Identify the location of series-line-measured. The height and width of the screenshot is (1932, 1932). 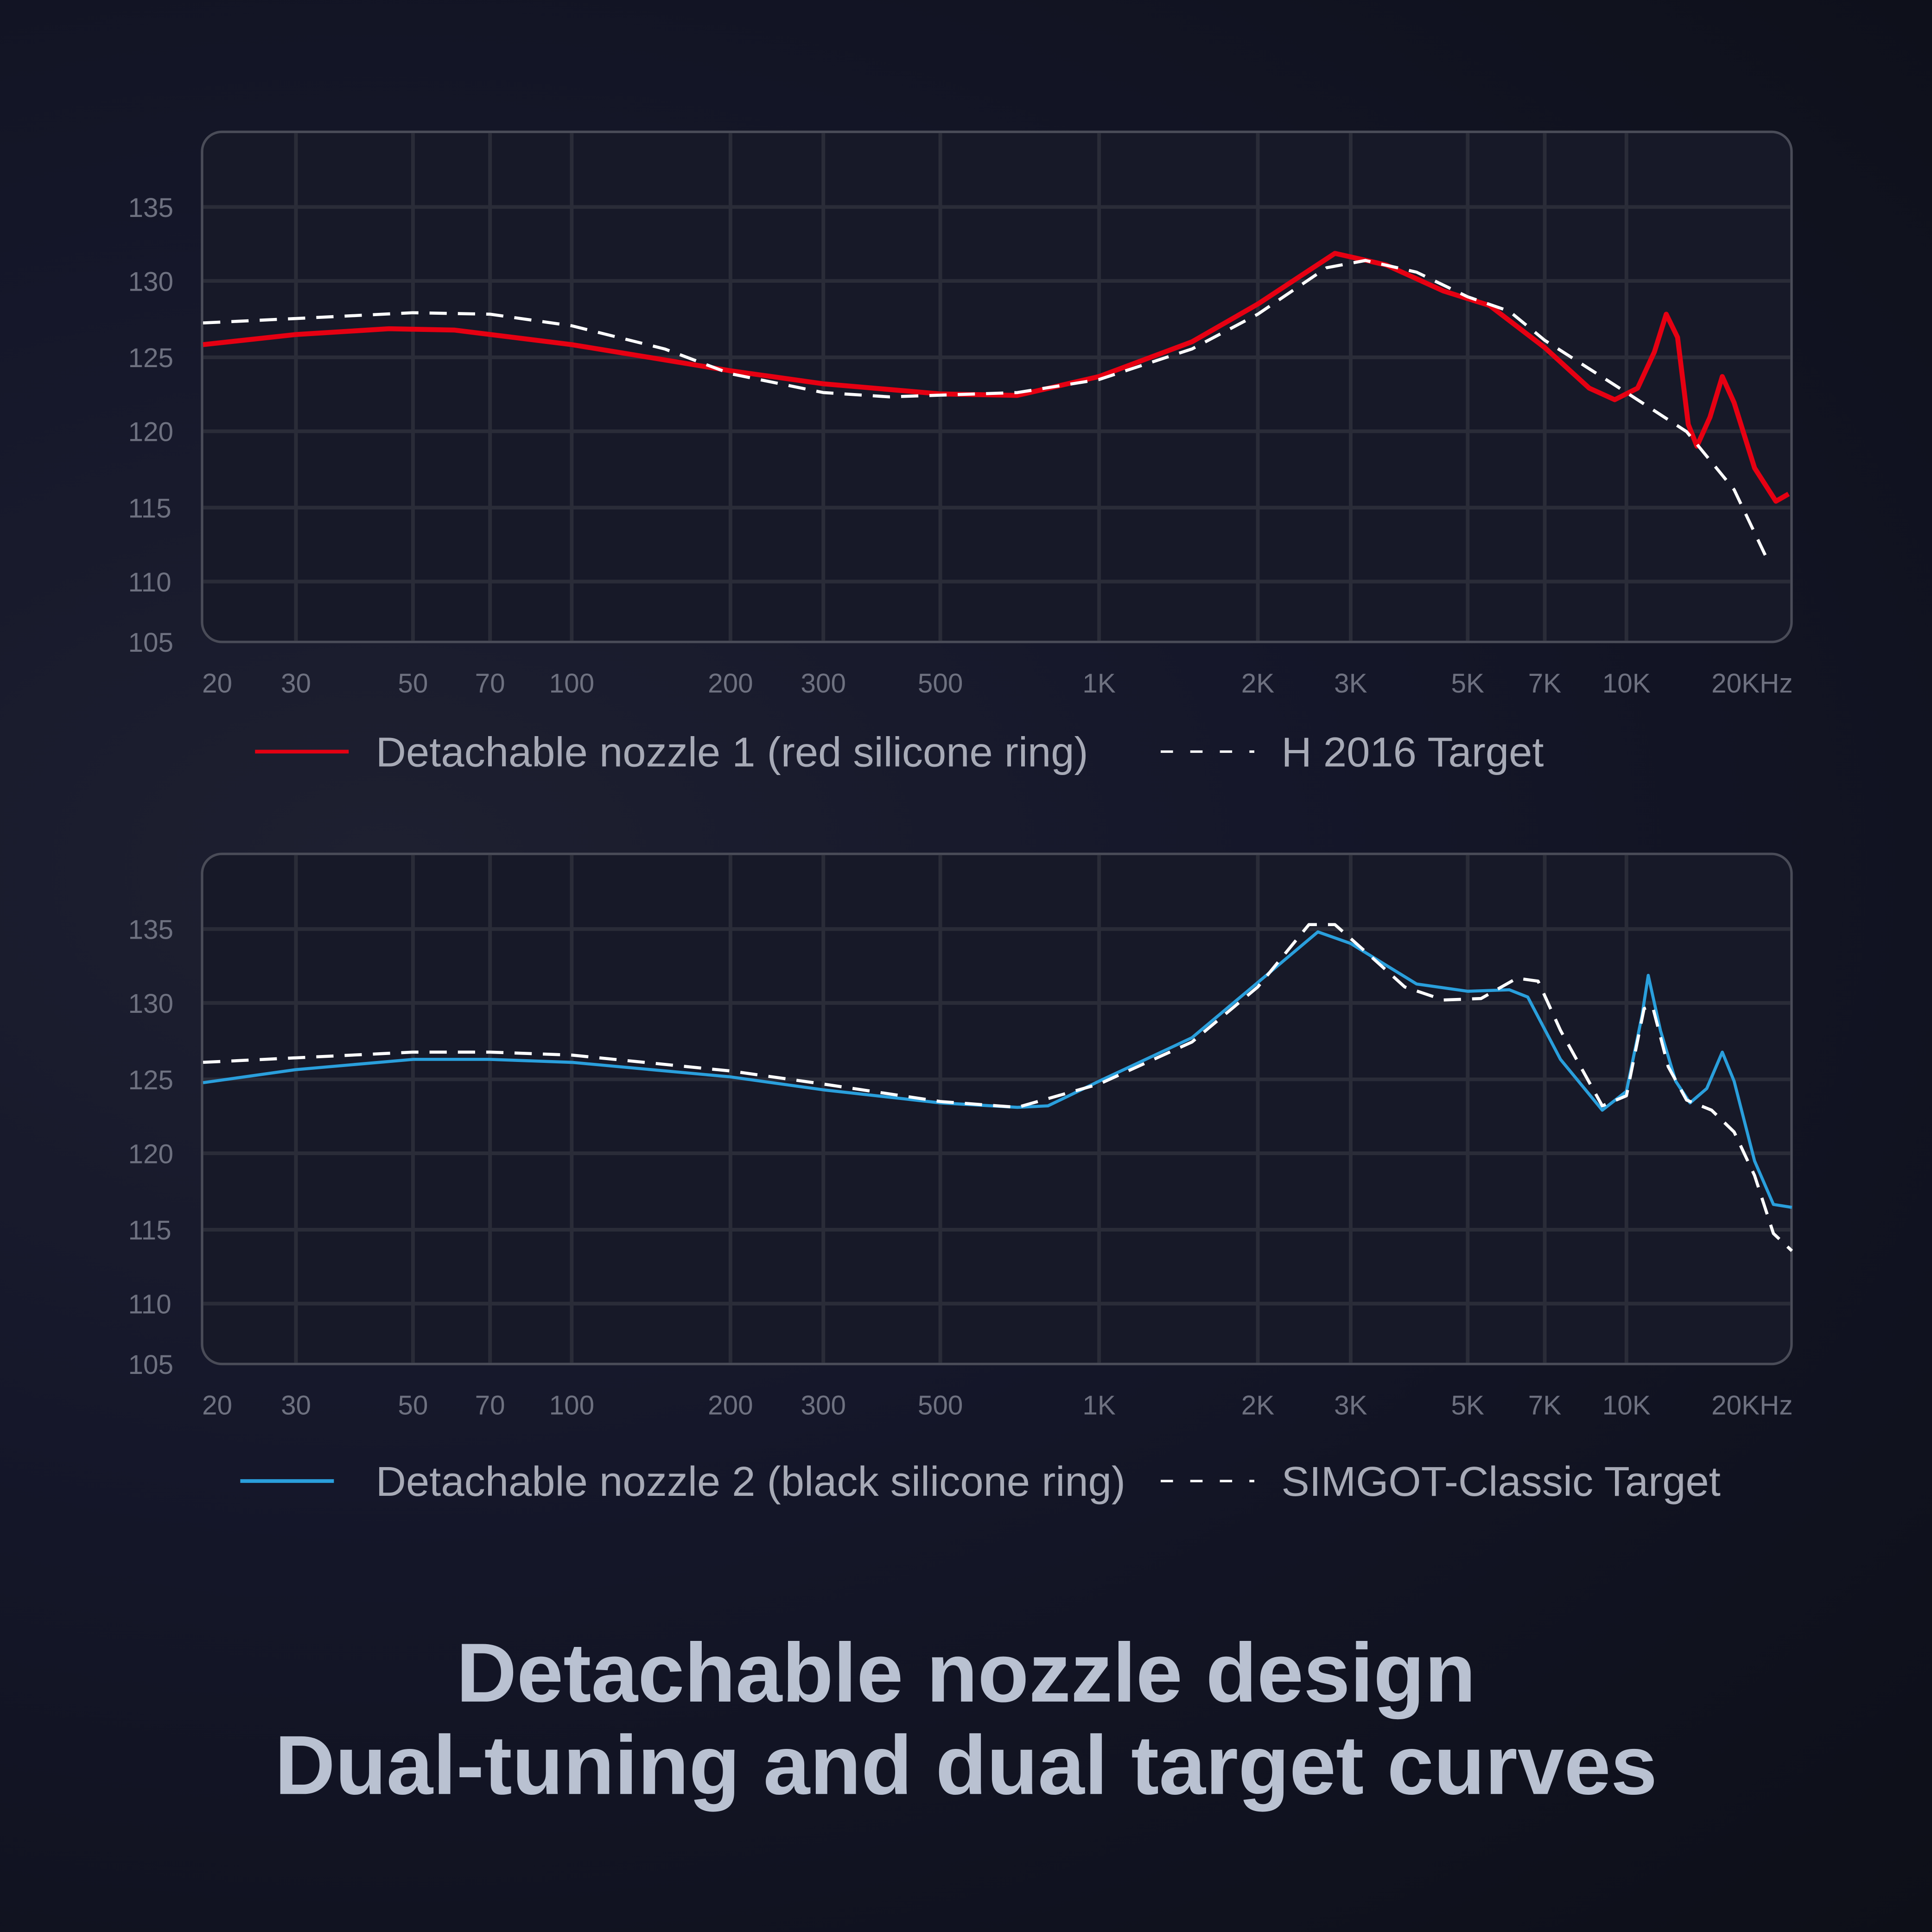
(997, 1069).